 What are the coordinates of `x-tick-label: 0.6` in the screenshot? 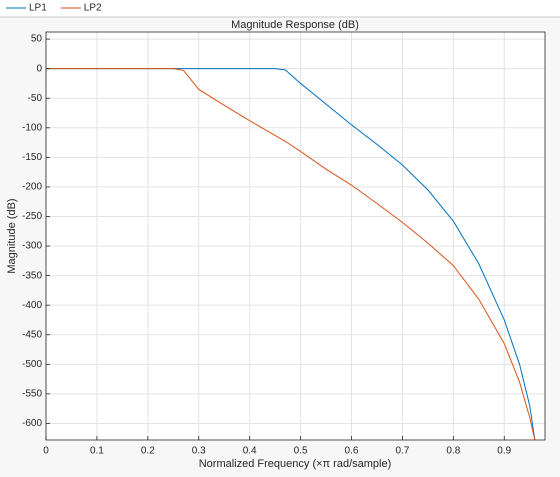 It's located at (352, 451).